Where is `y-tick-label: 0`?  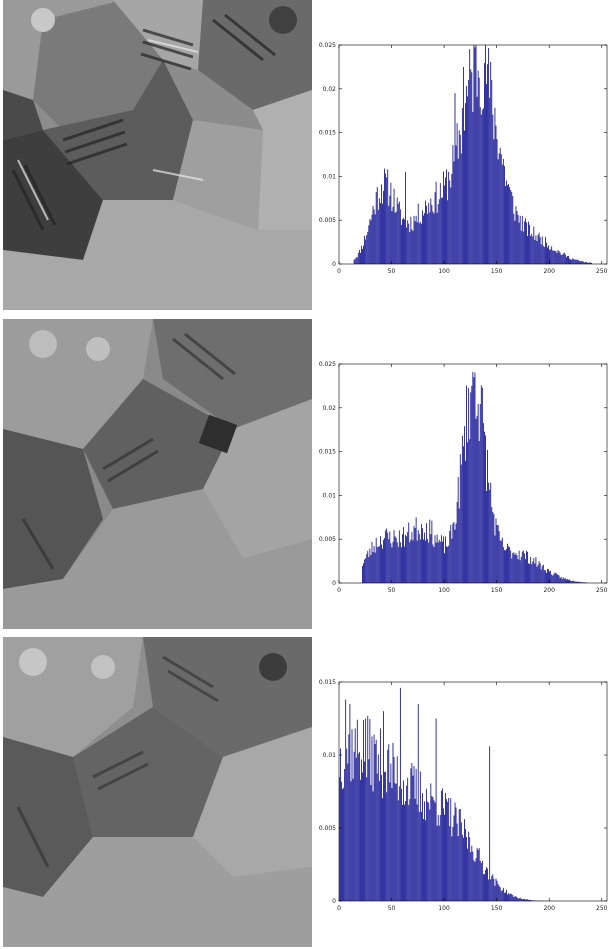
y-tick-label: 0 is located at coordinates (334, 901).